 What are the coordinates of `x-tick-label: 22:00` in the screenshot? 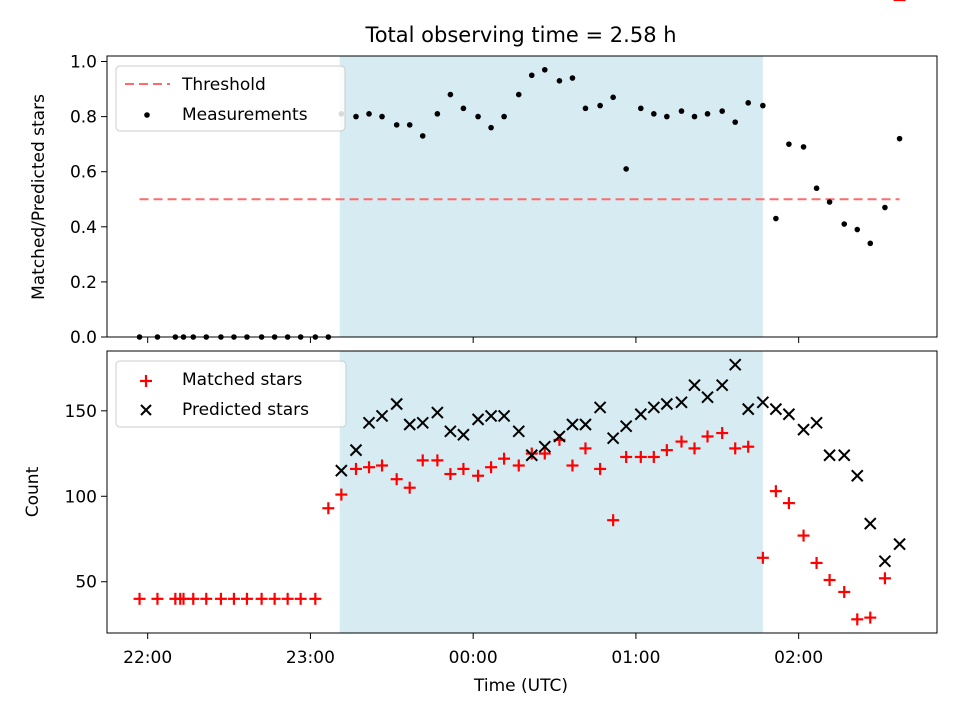 It's located at (147, 658).